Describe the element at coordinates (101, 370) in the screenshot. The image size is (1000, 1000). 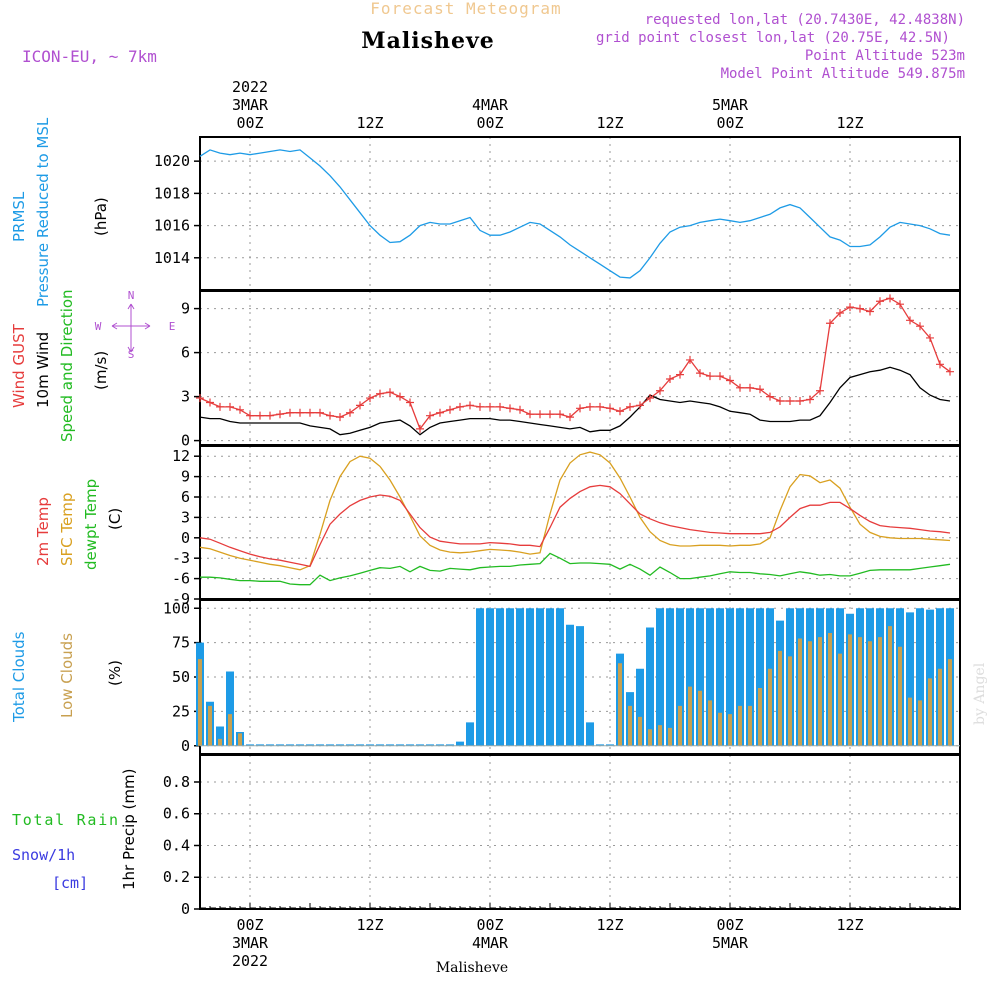
I see `wind-unit: (m/s)` at that location.